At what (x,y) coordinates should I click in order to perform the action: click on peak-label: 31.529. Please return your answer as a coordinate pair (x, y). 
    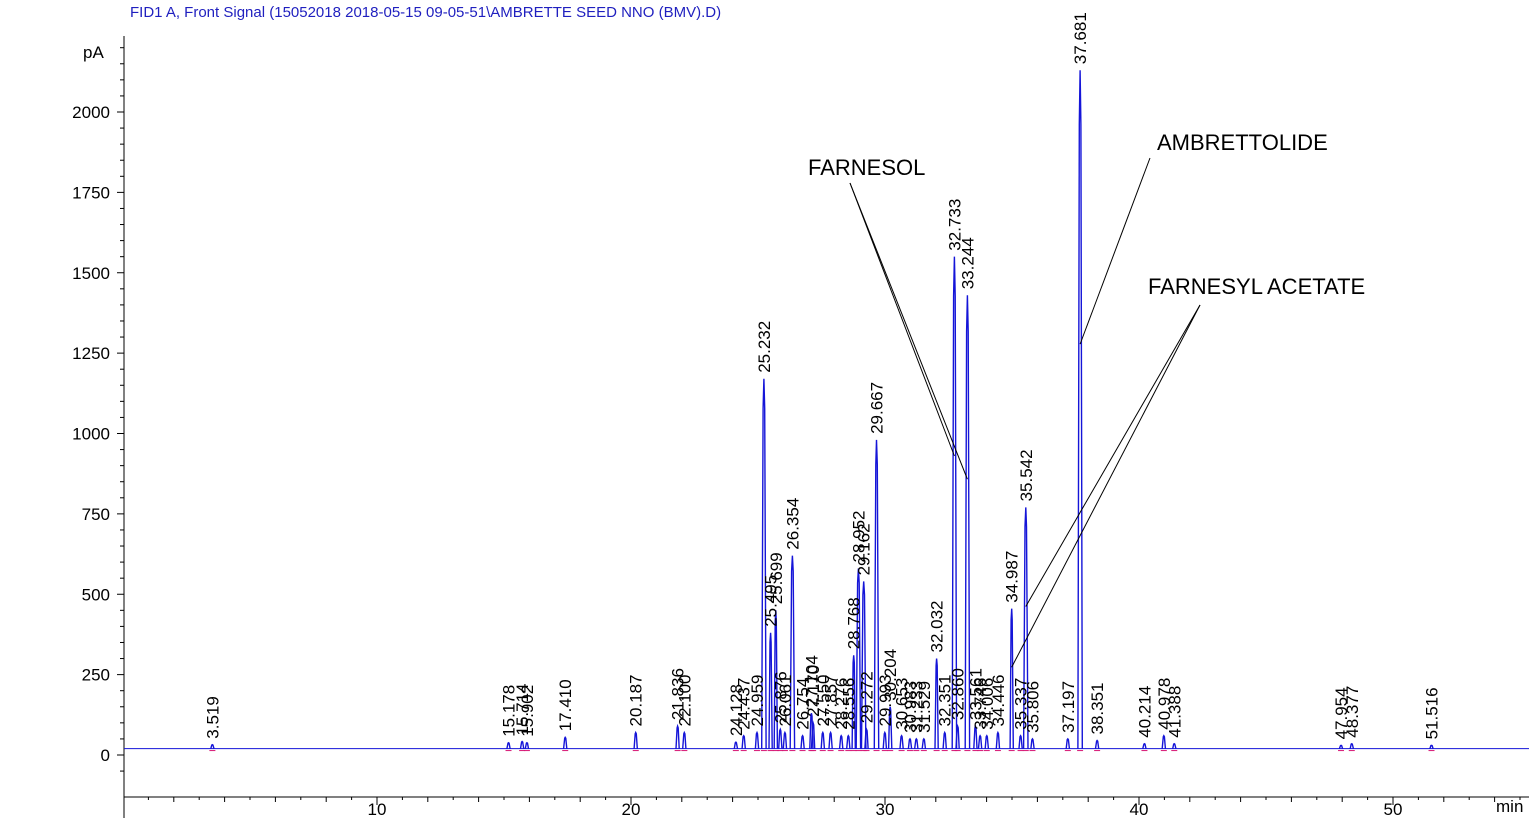
    Looking at the image, I should click on (924, 707).